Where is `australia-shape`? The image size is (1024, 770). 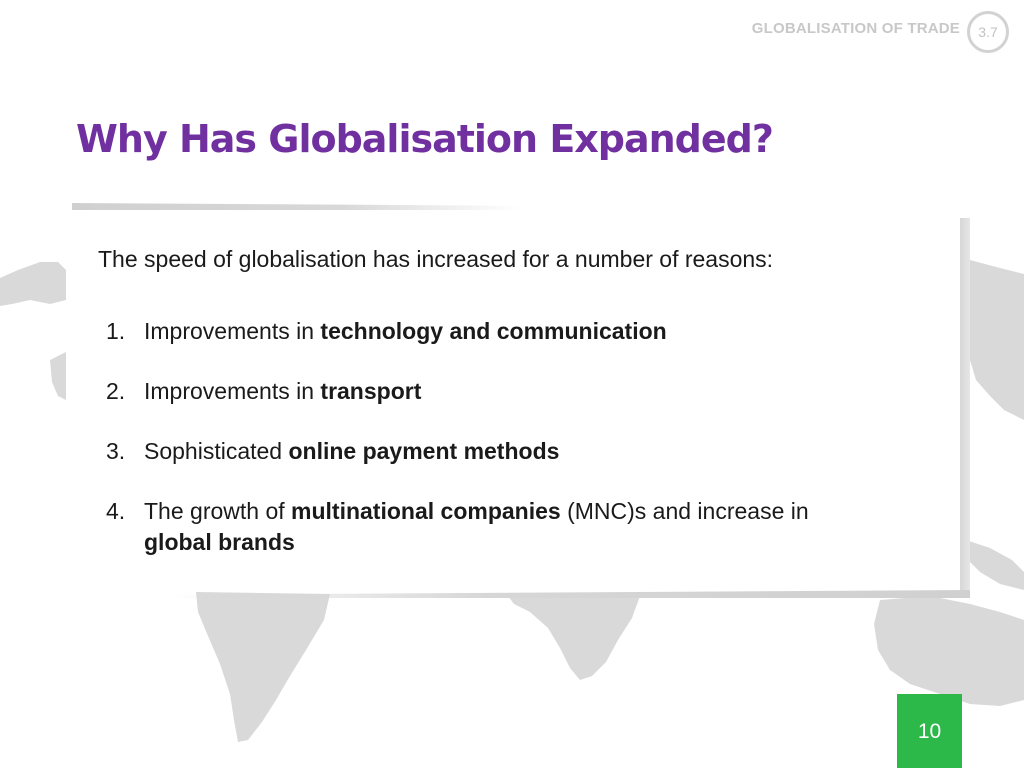 australia-shape is located at coordinates (949, 651).